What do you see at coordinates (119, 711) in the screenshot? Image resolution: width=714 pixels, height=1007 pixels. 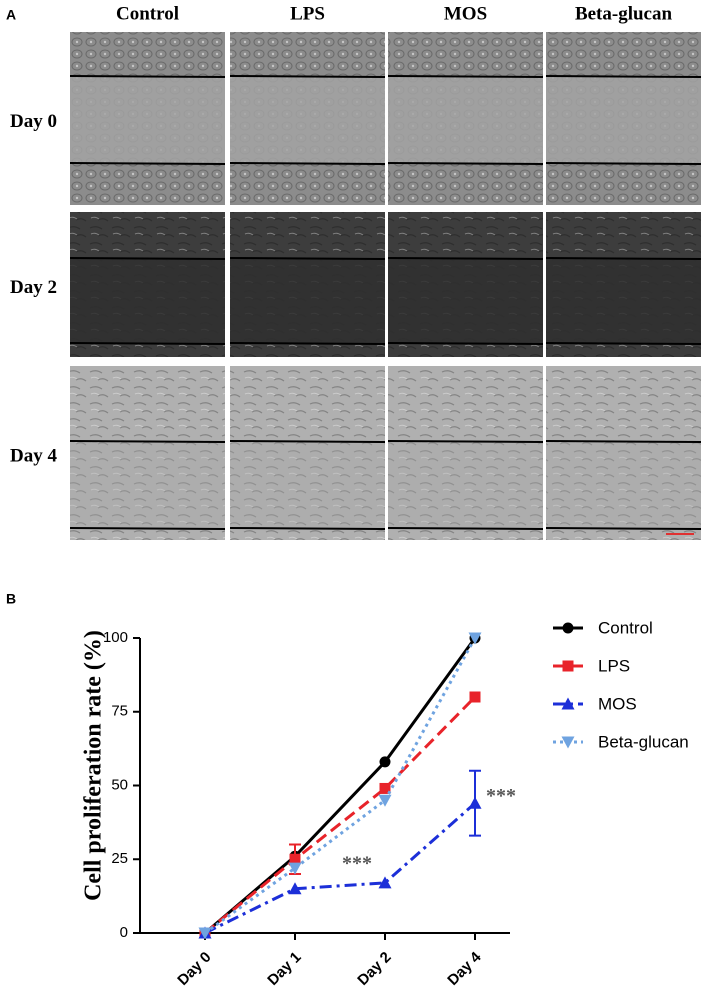 I see `y-tick-label: 75` at bounding box center [119, 711].